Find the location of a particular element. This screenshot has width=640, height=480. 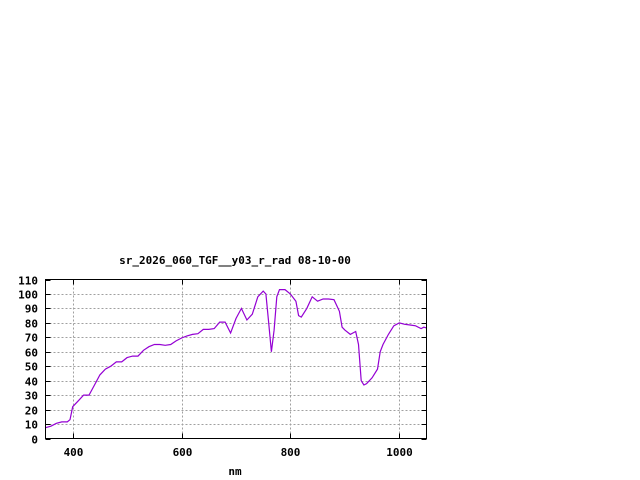

x-tick-label: 600 is located at coordinates (183, 452).